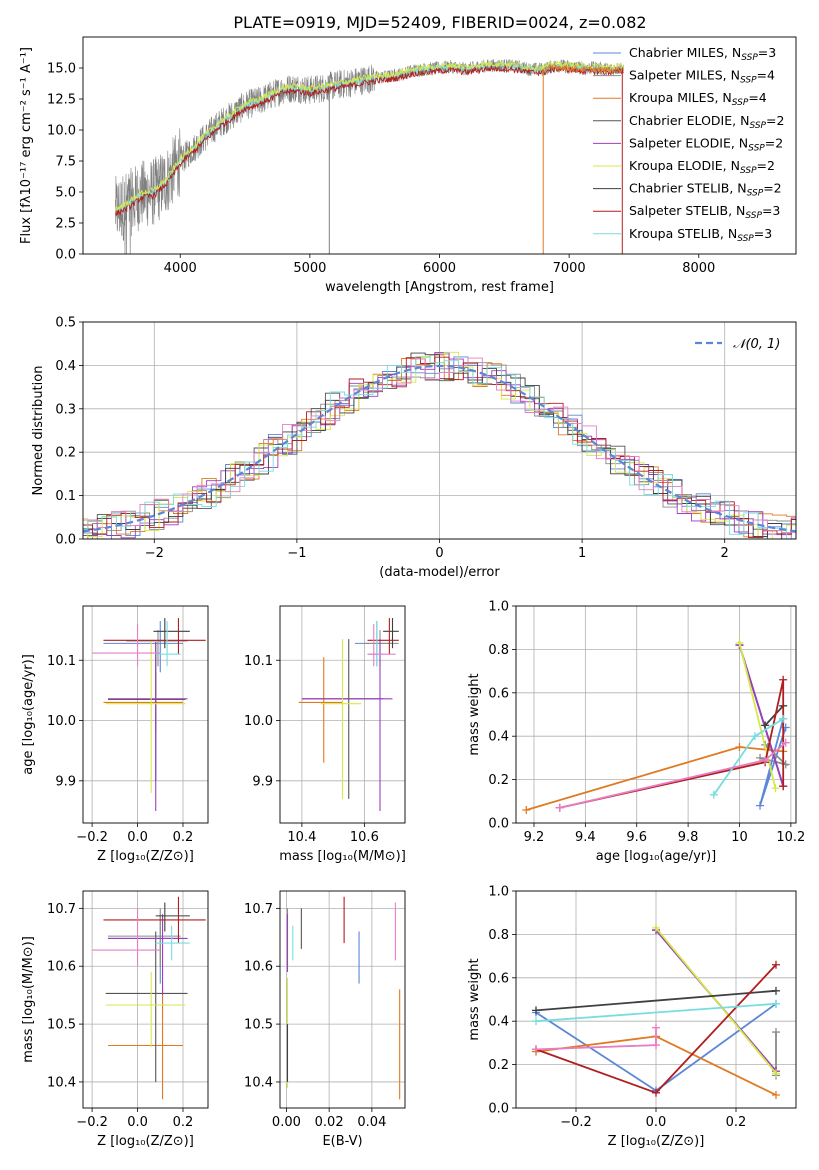  What do you see at coordinates (371, 1122) in the screenshot?
I see `x-tick-label: 0.04` at bounding box center [371, 1122].